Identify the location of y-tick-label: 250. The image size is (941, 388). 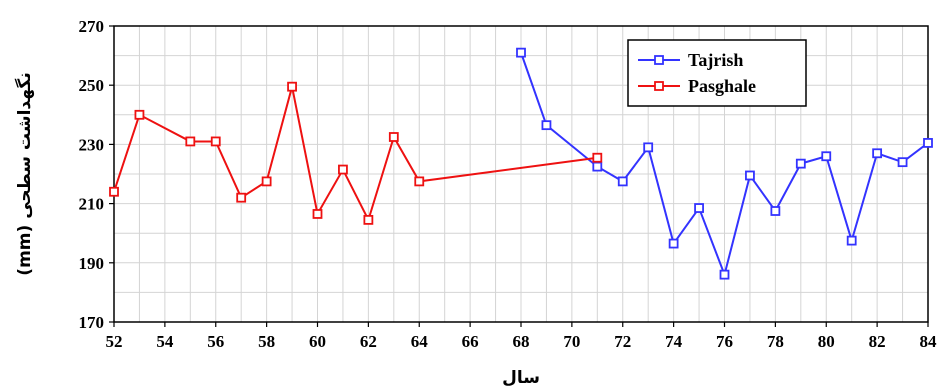
(92, 85).